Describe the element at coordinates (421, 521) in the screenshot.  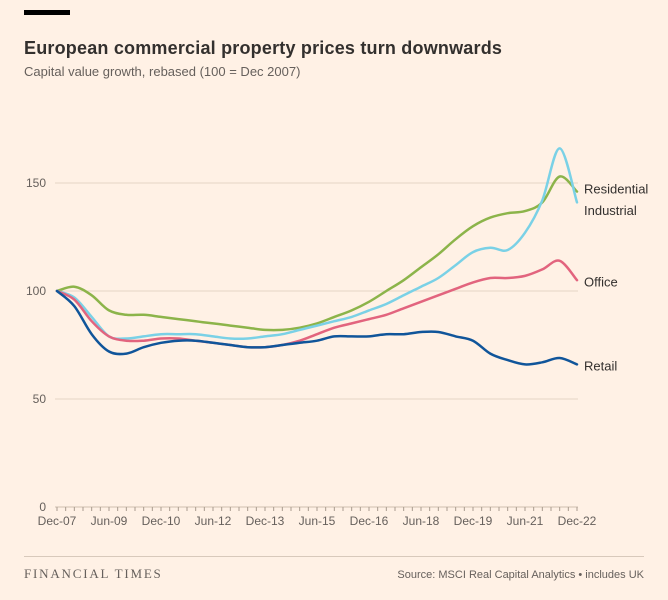
I see `x-tick-label: Jun-18` at that location.